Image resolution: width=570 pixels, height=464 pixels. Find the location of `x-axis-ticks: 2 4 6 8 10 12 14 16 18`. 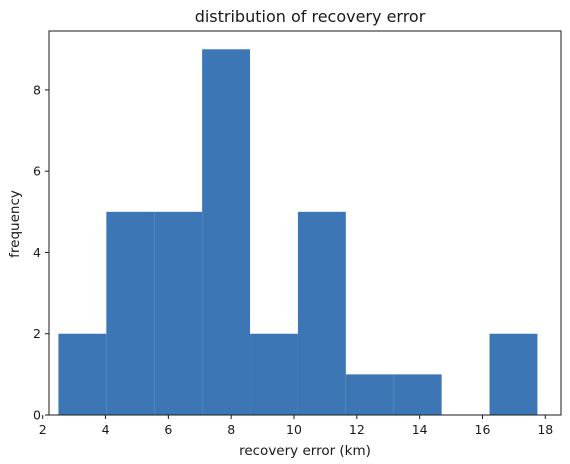

x-axis-ticks: 2 4 6 8 10 12 14 16 18 is located at coordinates (296, 426).